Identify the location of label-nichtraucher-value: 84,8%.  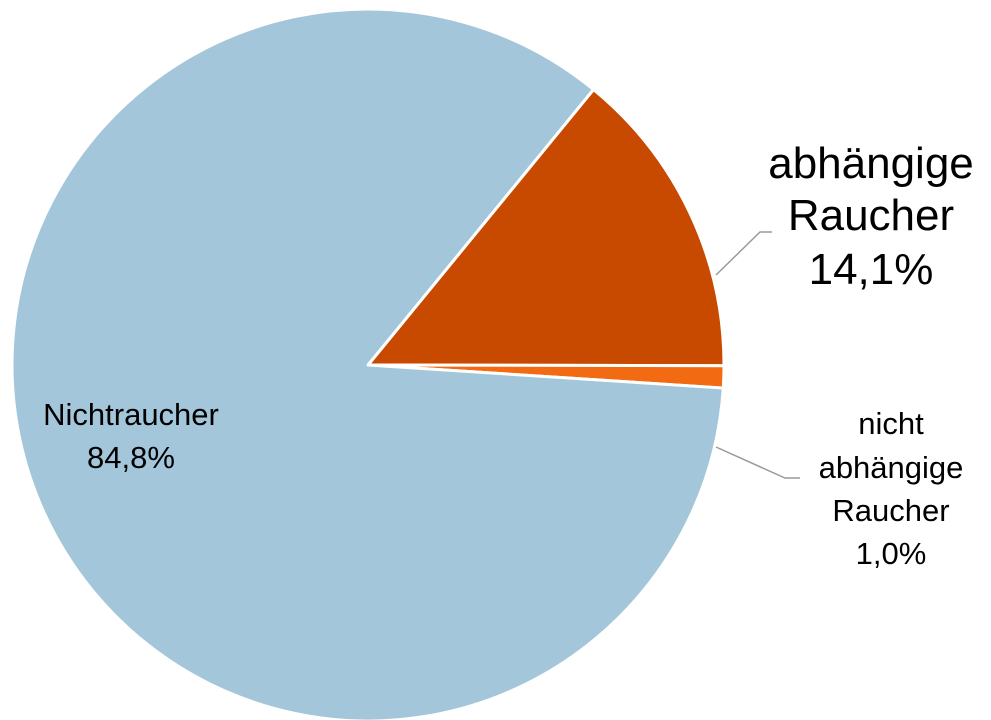
(131, 457).